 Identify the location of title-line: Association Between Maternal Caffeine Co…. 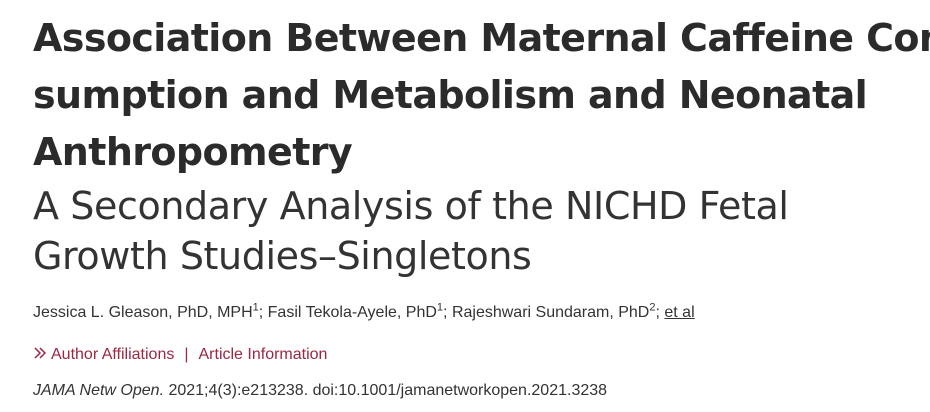
(481, 38).